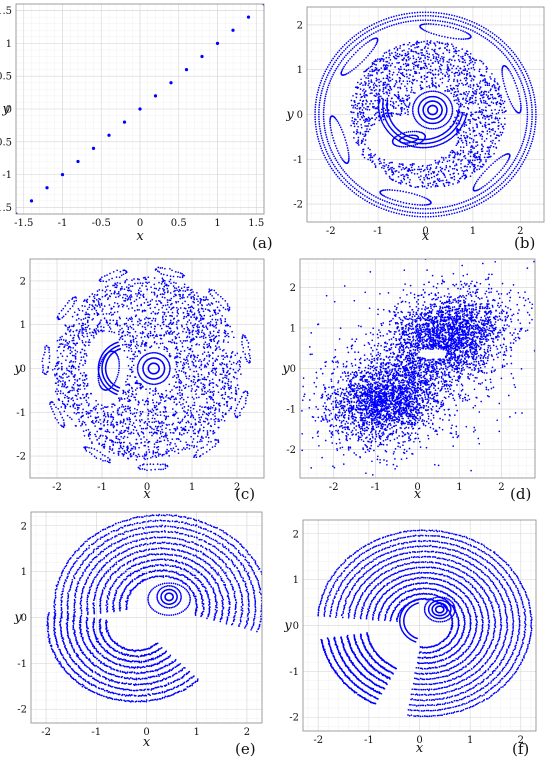 The width and height of the screenshot is (550, 763). I want to click on panel-d: -2 -1 0 1 2 -2 -1 0 1 2 x y (d), so click(408, 380).